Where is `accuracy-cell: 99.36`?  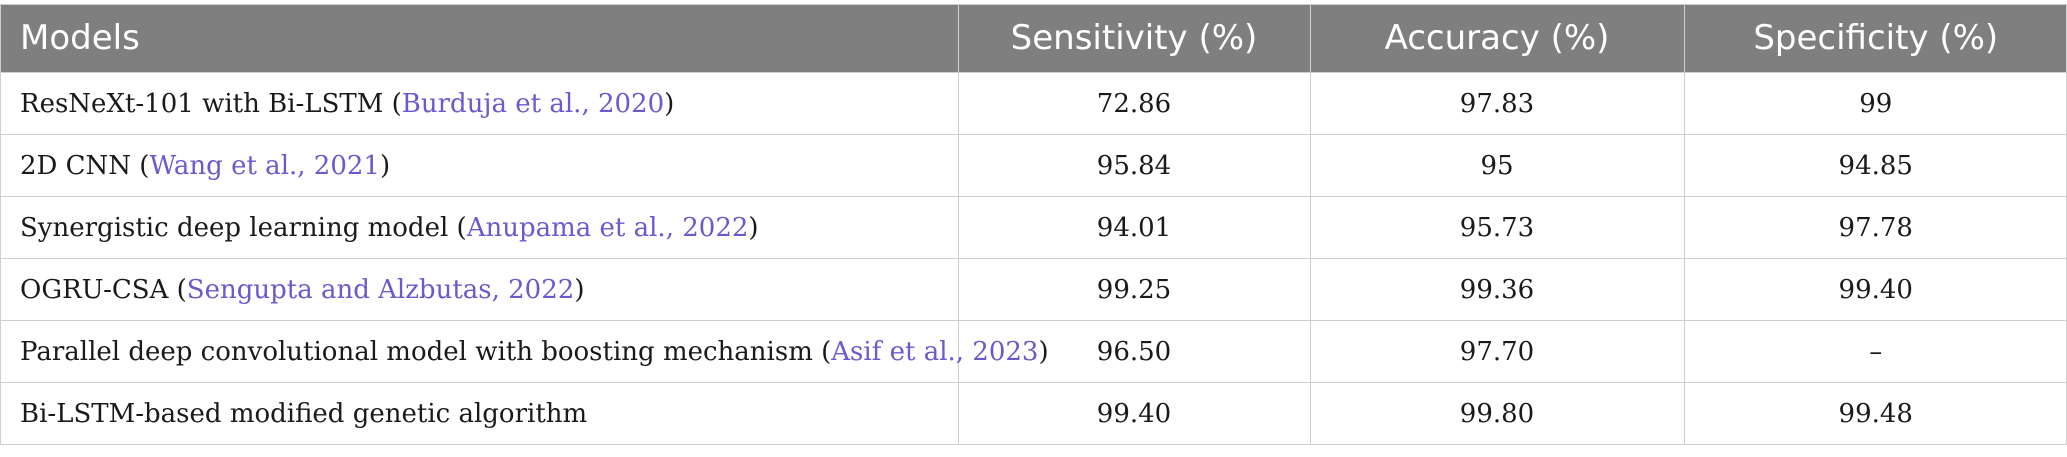
accuracy-cell: 99.36 is located at coordinates (1497, 289).